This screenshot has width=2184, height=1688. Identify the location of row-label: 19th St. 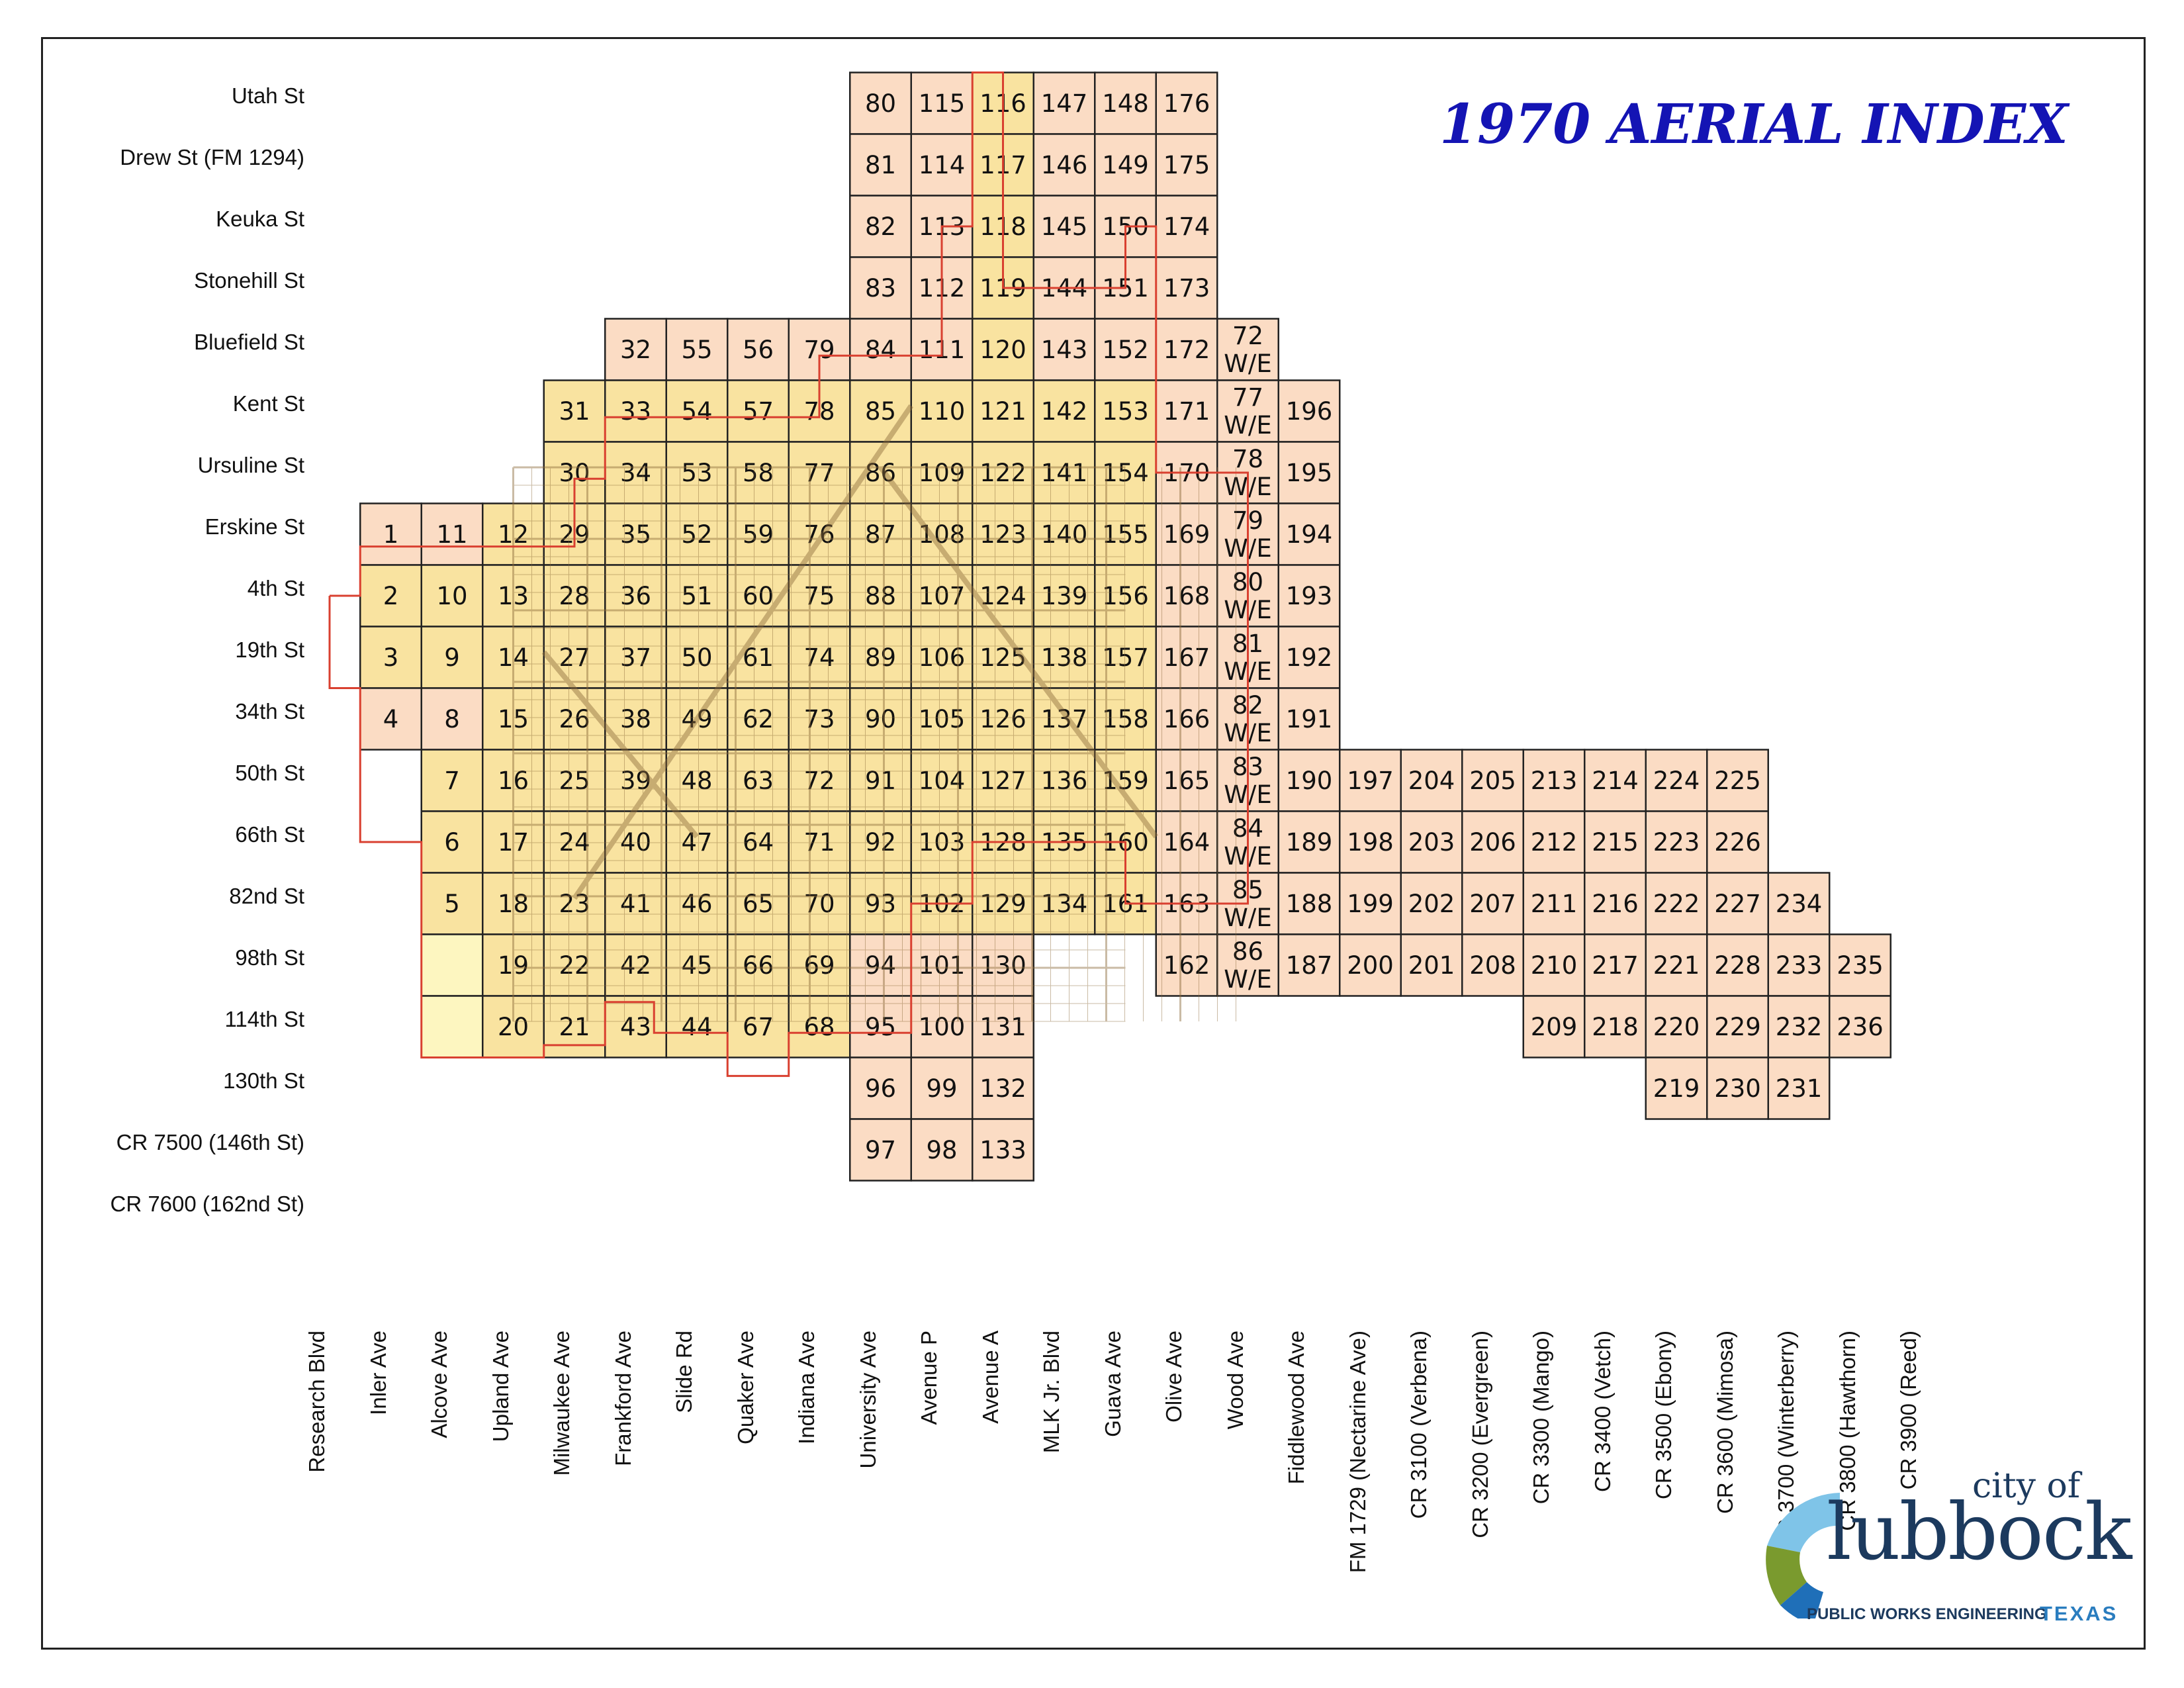
(269, 649).